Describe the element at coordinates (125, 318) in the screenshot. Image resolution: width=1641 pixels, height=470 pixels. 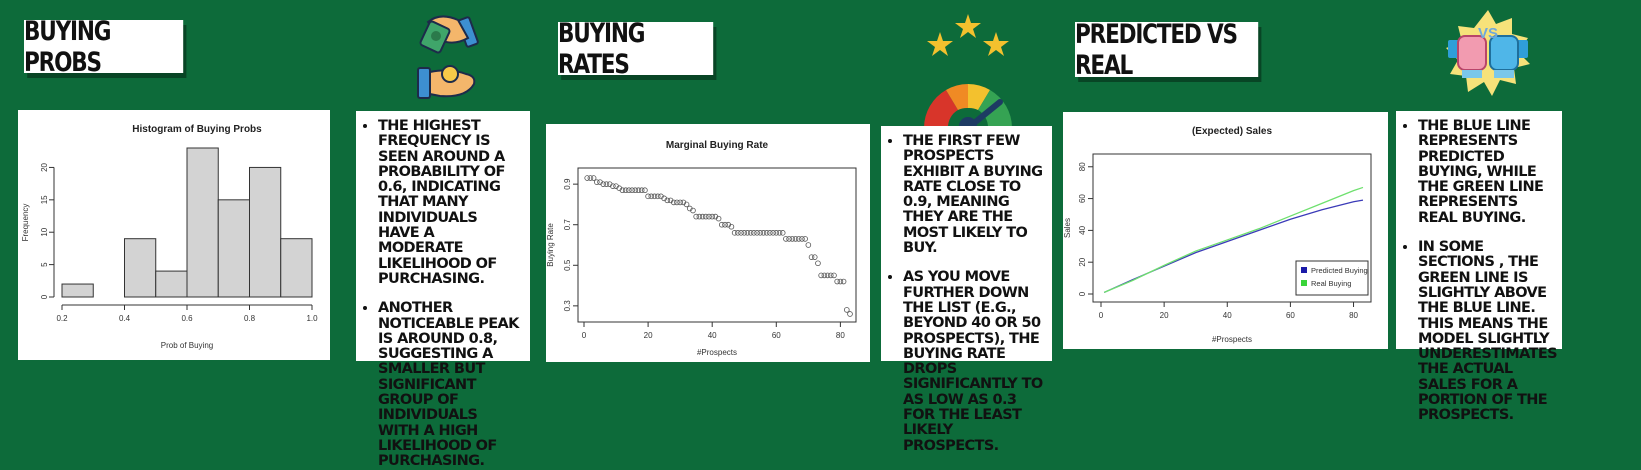
I see `x-tick-label: 0.4` at that location.